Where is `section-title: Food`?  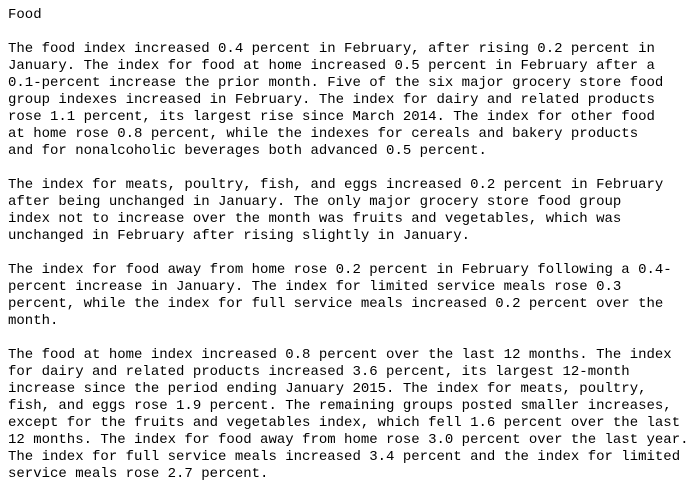 section-title: Food is located at coordinates (25, 15).